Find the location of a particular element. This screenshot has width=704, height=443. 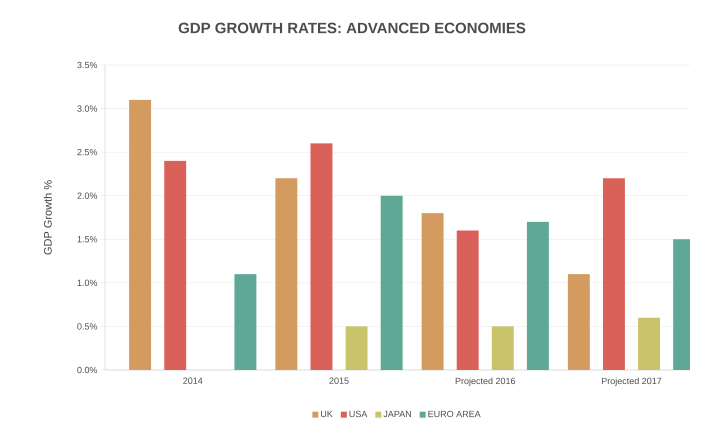

y-tick-label: 1.0% is located at coordinates (88, 283).